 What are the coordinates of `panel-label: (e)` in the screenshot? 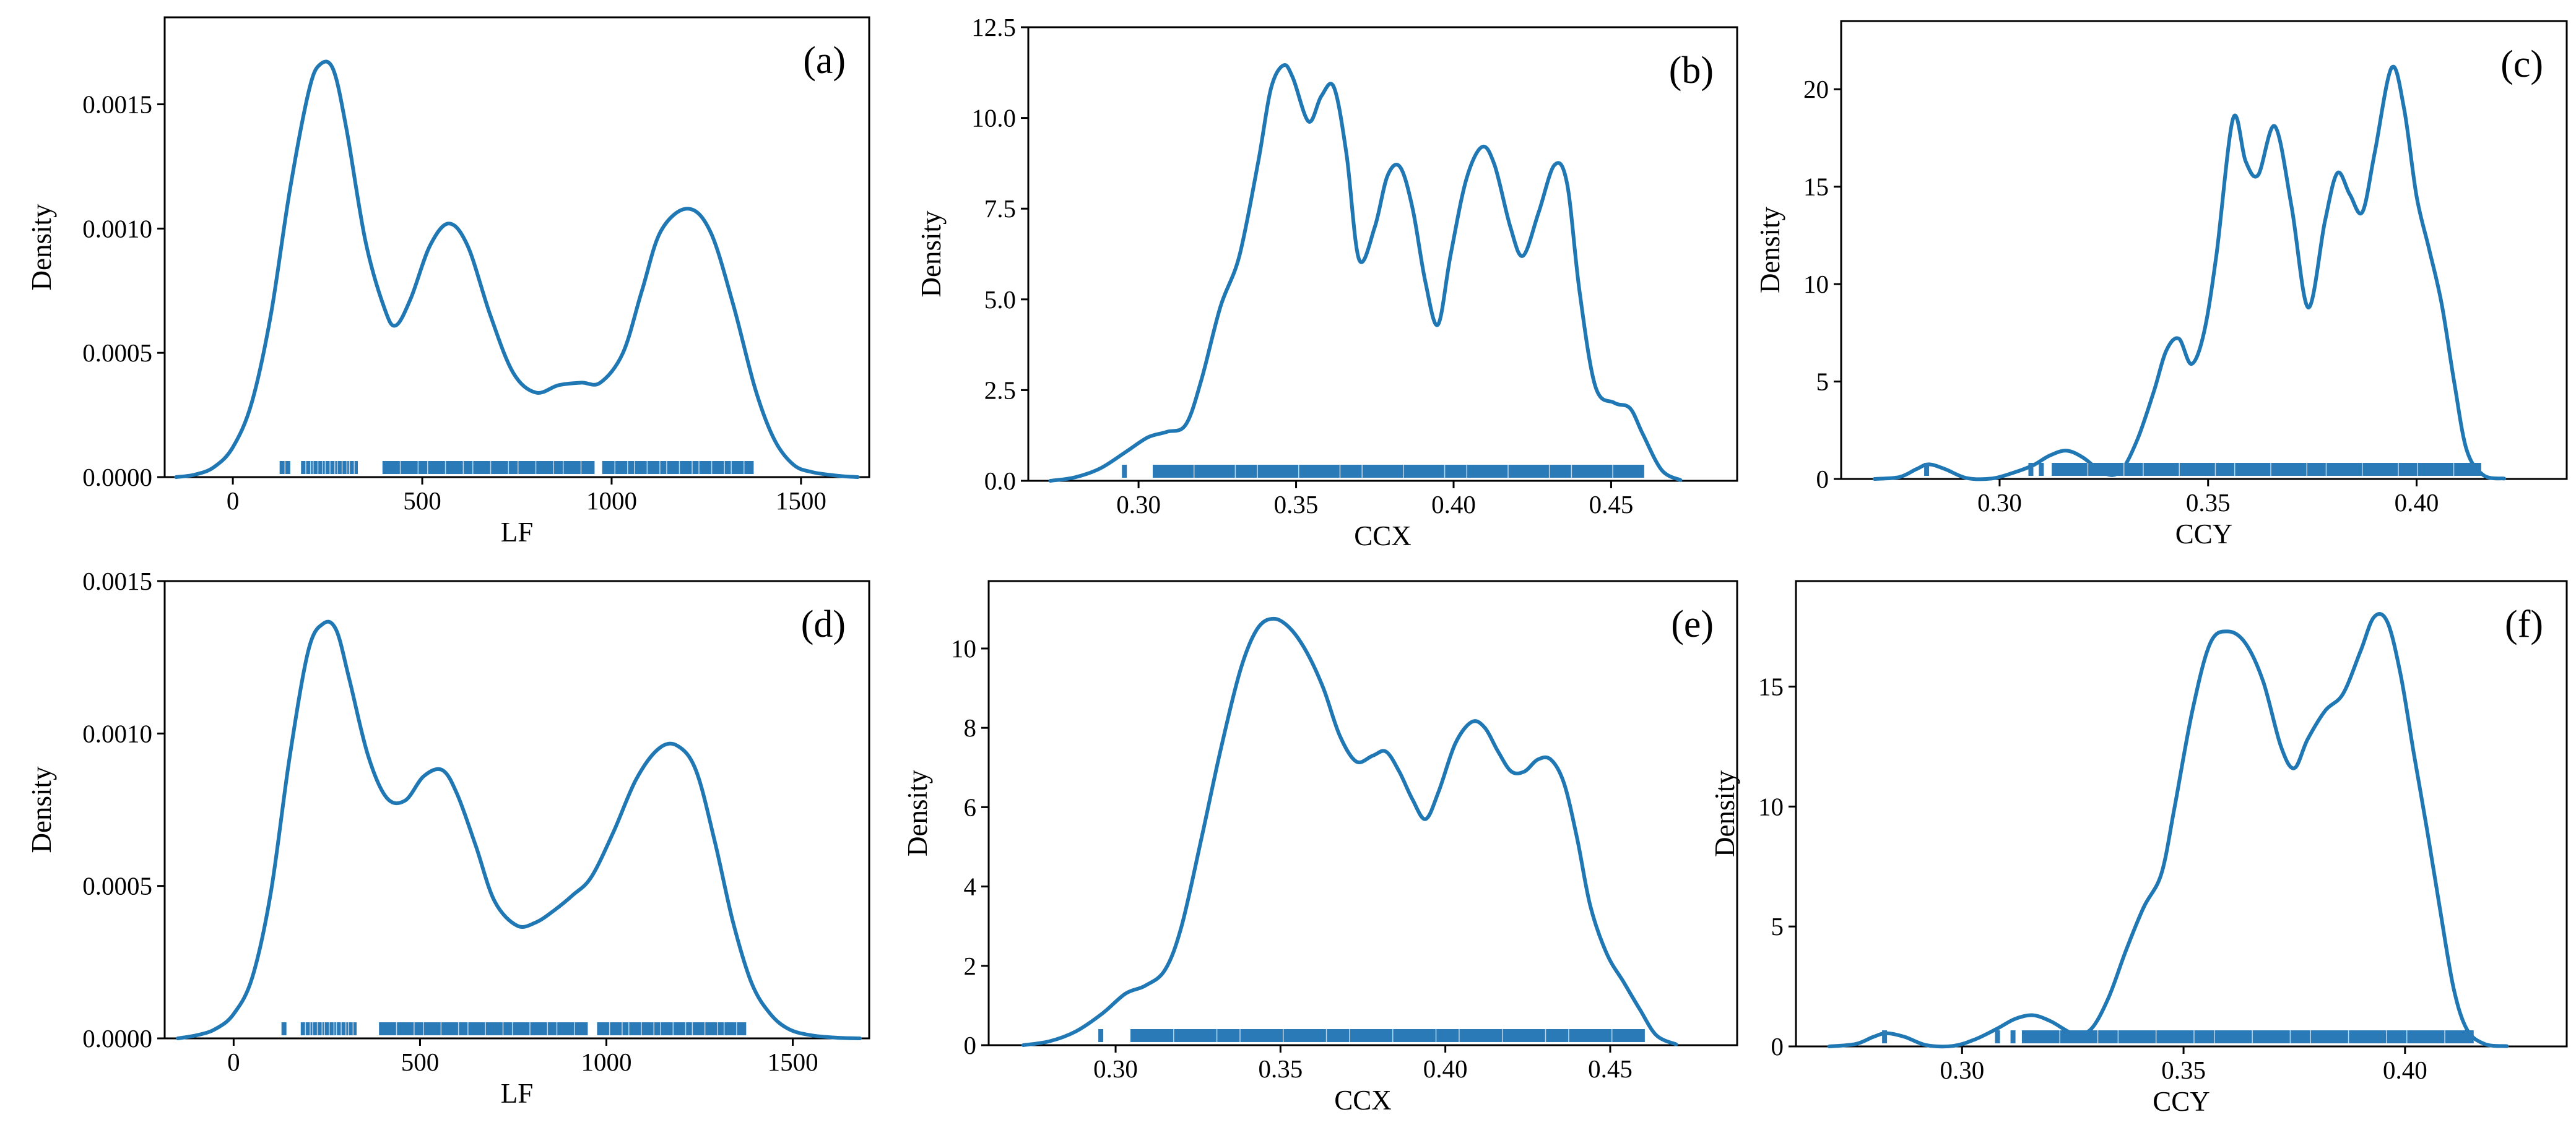 It's located at (1692, 624).